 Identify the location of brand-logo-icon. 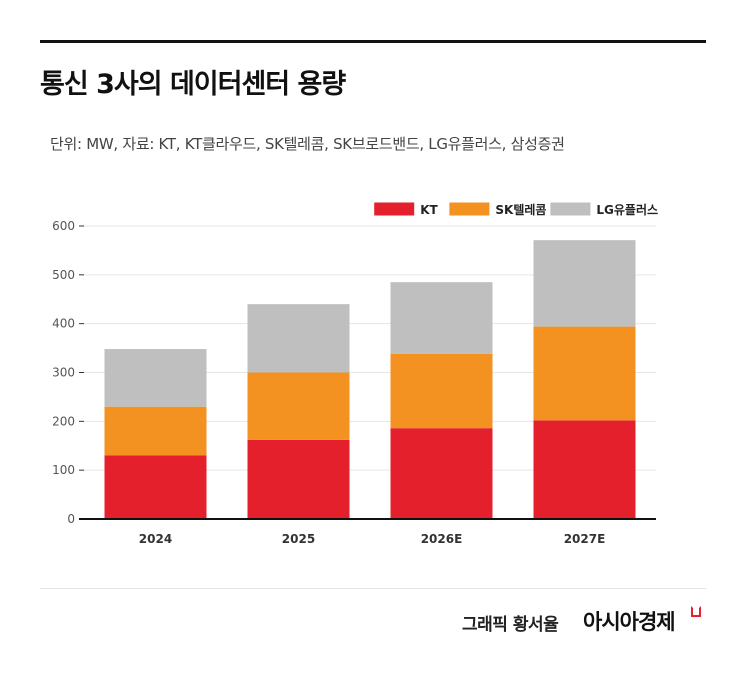
(696, 611).